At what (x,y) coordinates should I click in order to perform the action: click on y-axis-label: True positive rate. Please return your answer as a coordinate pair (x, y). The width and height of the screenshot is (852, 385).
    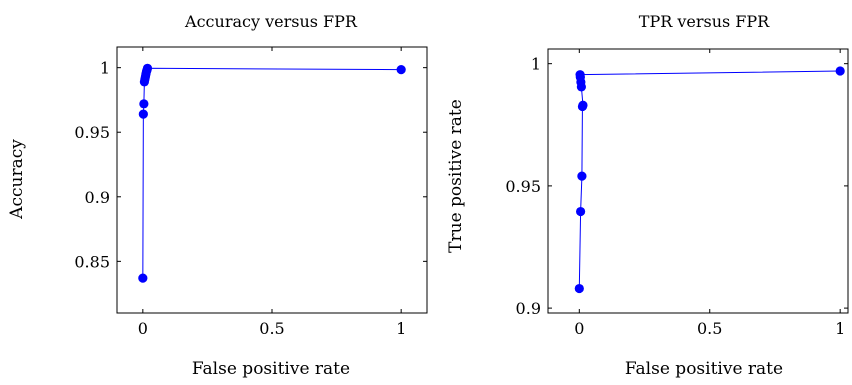
    Looking at the image, I should click on (456, 176).